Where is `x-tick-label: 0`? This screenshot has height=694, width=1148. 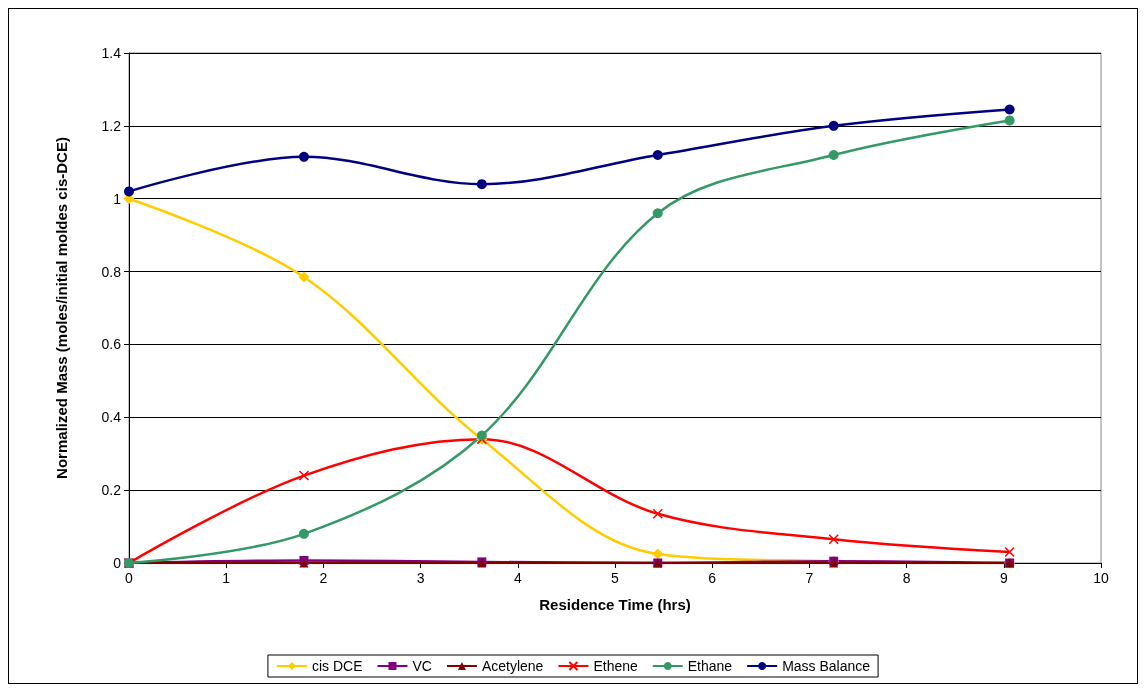
x-tick-label: 0 is located at coordinates (129, 578).